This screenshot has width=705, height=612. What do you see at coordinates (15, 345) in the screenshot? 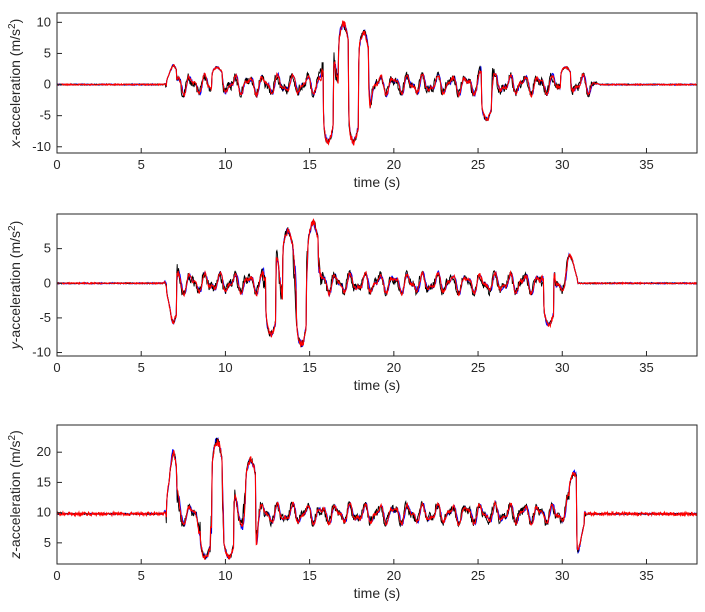
I see `y-acceleration-ylabel-axis: y` at bounding box center [15, 345].